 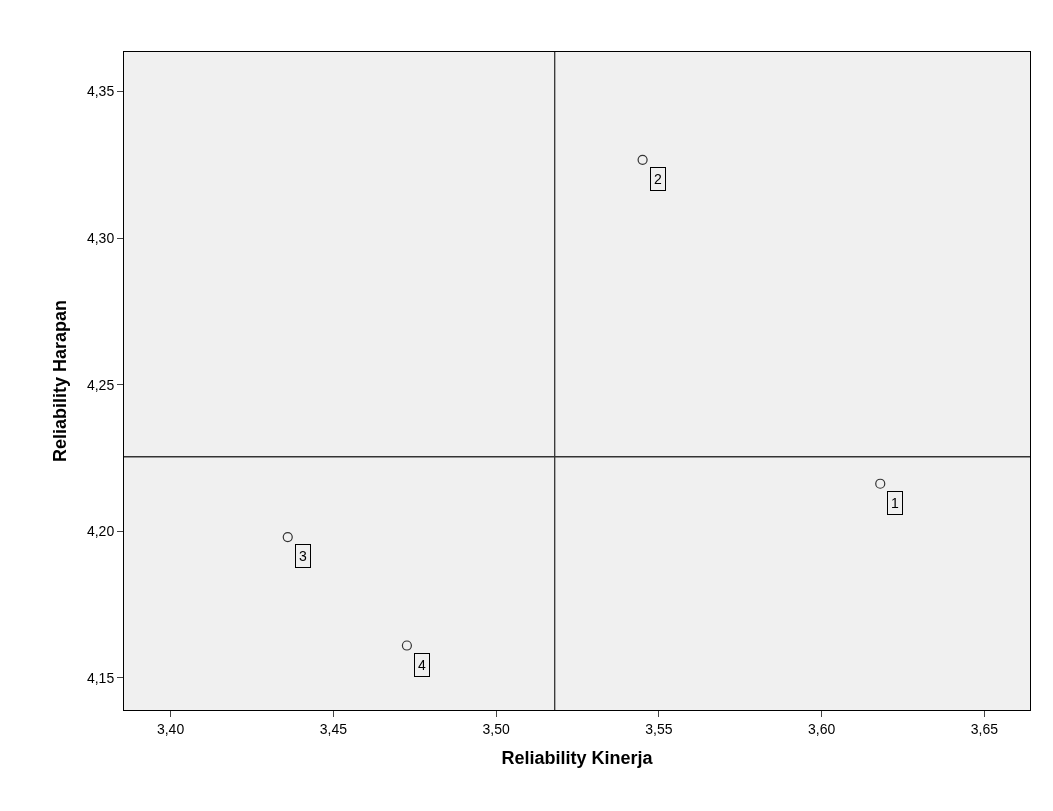 What do you see at coordinates (100, 384) in the screenshot?
I see `y-tick-label: 4,25` at bounding box center [100, 384].